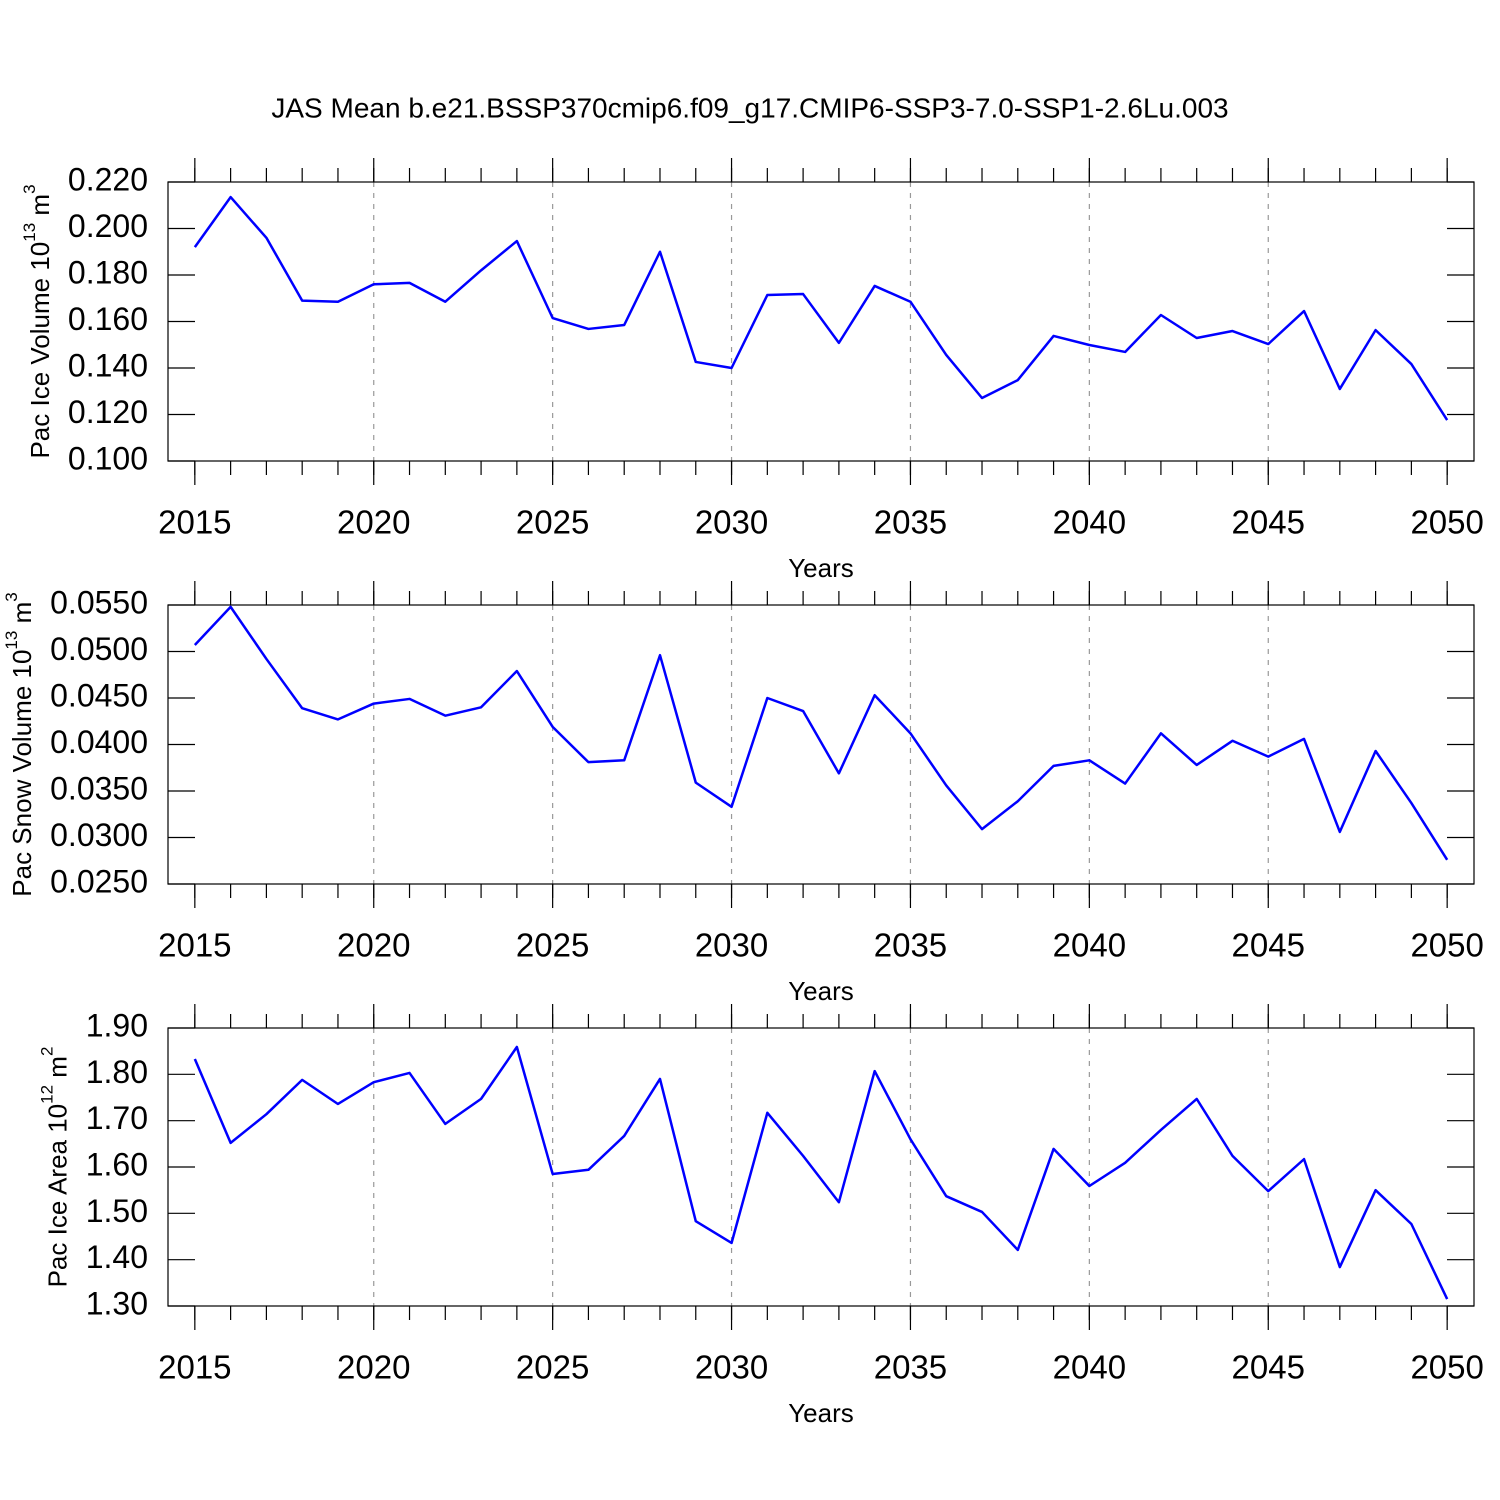  I want to click on y-tick-label: 1.90, so click(117, 1025).